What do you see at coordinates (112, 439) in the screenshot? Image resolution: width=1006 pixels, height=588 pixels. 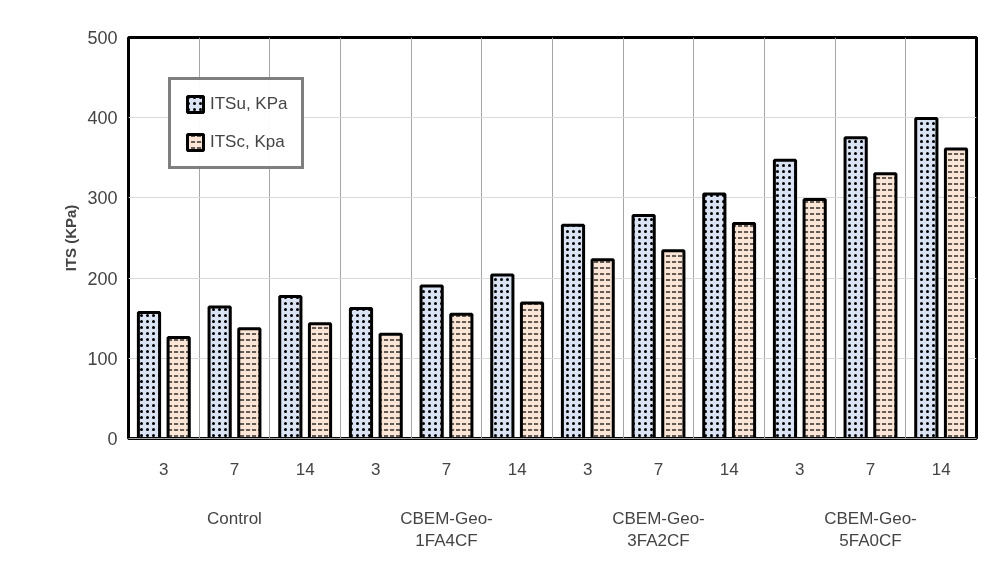 I see `y-tick-label: 0` at bounding box center [112, 439].